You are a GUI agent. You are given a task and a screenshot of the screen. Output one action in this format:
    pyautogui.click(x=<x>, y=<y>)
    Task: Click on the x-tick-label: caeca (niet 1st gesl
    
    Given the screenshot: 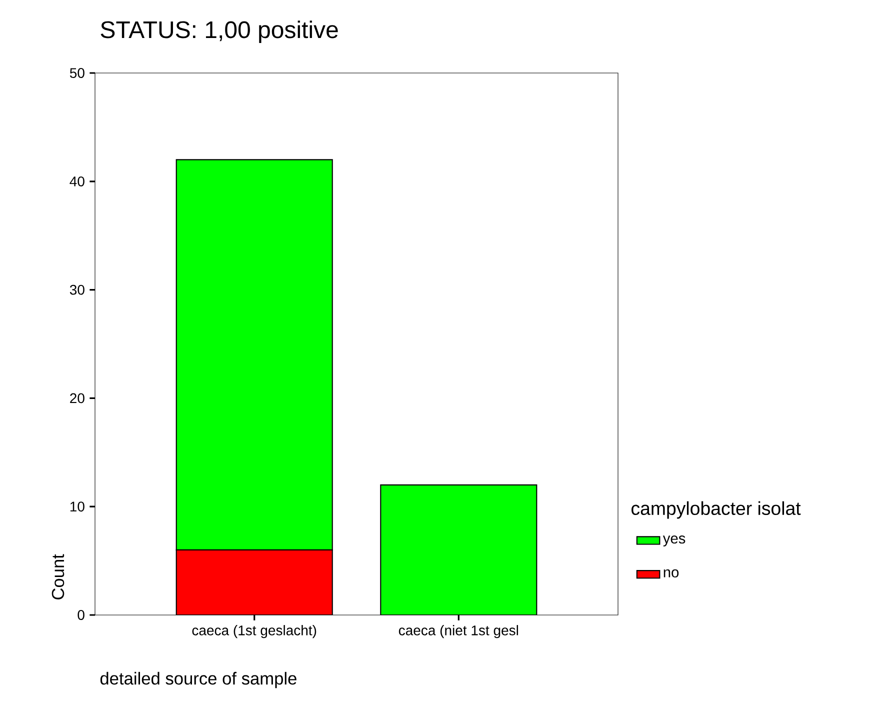 What is the action you would take?
    pyautogui.click(x=458, y=631)
    